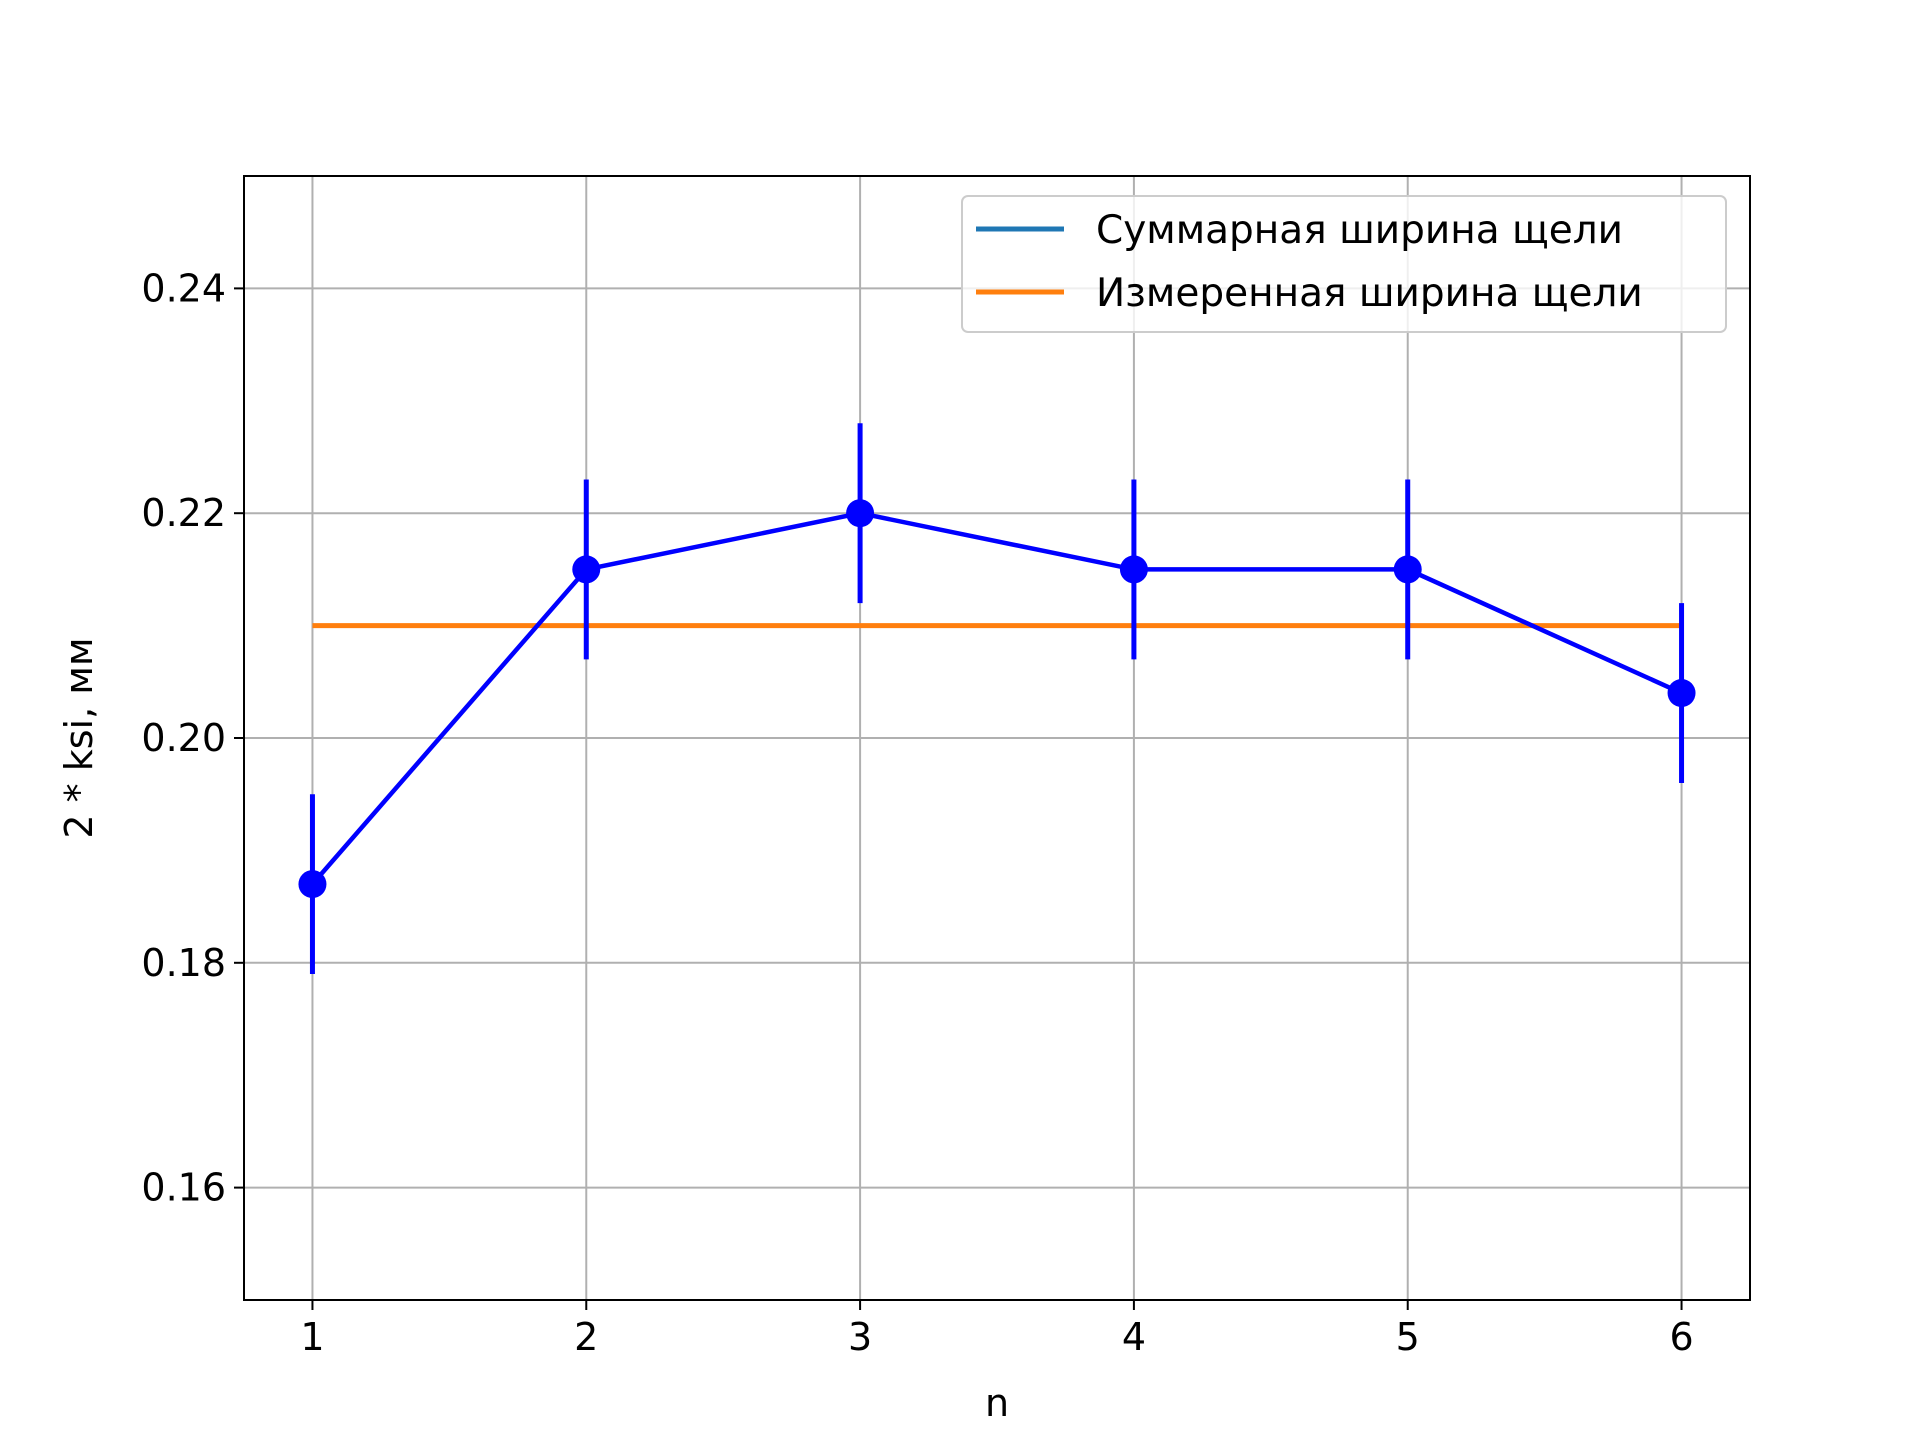 The width and height of the screenshot is (1920, 1440). What do you see at coordinates (860, 1337) in the screenshot?
I see `x-tick-label: 3` at bounding box center [860, 1337].